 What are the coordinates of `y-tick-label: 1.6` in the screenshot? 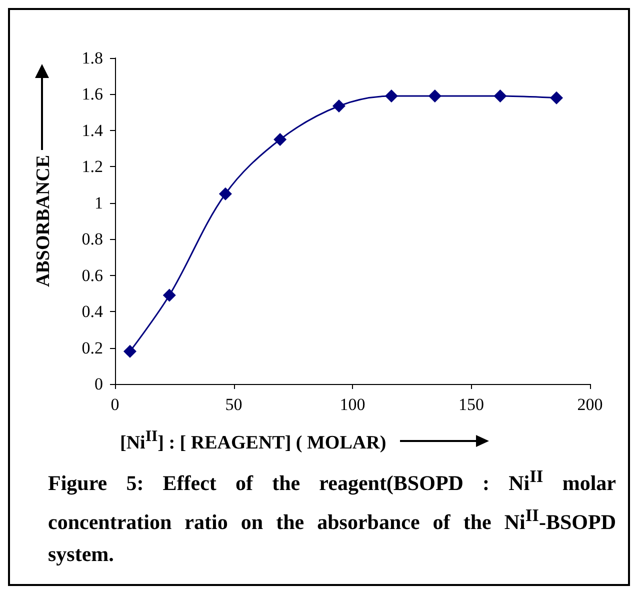 It's located at (92, 94).